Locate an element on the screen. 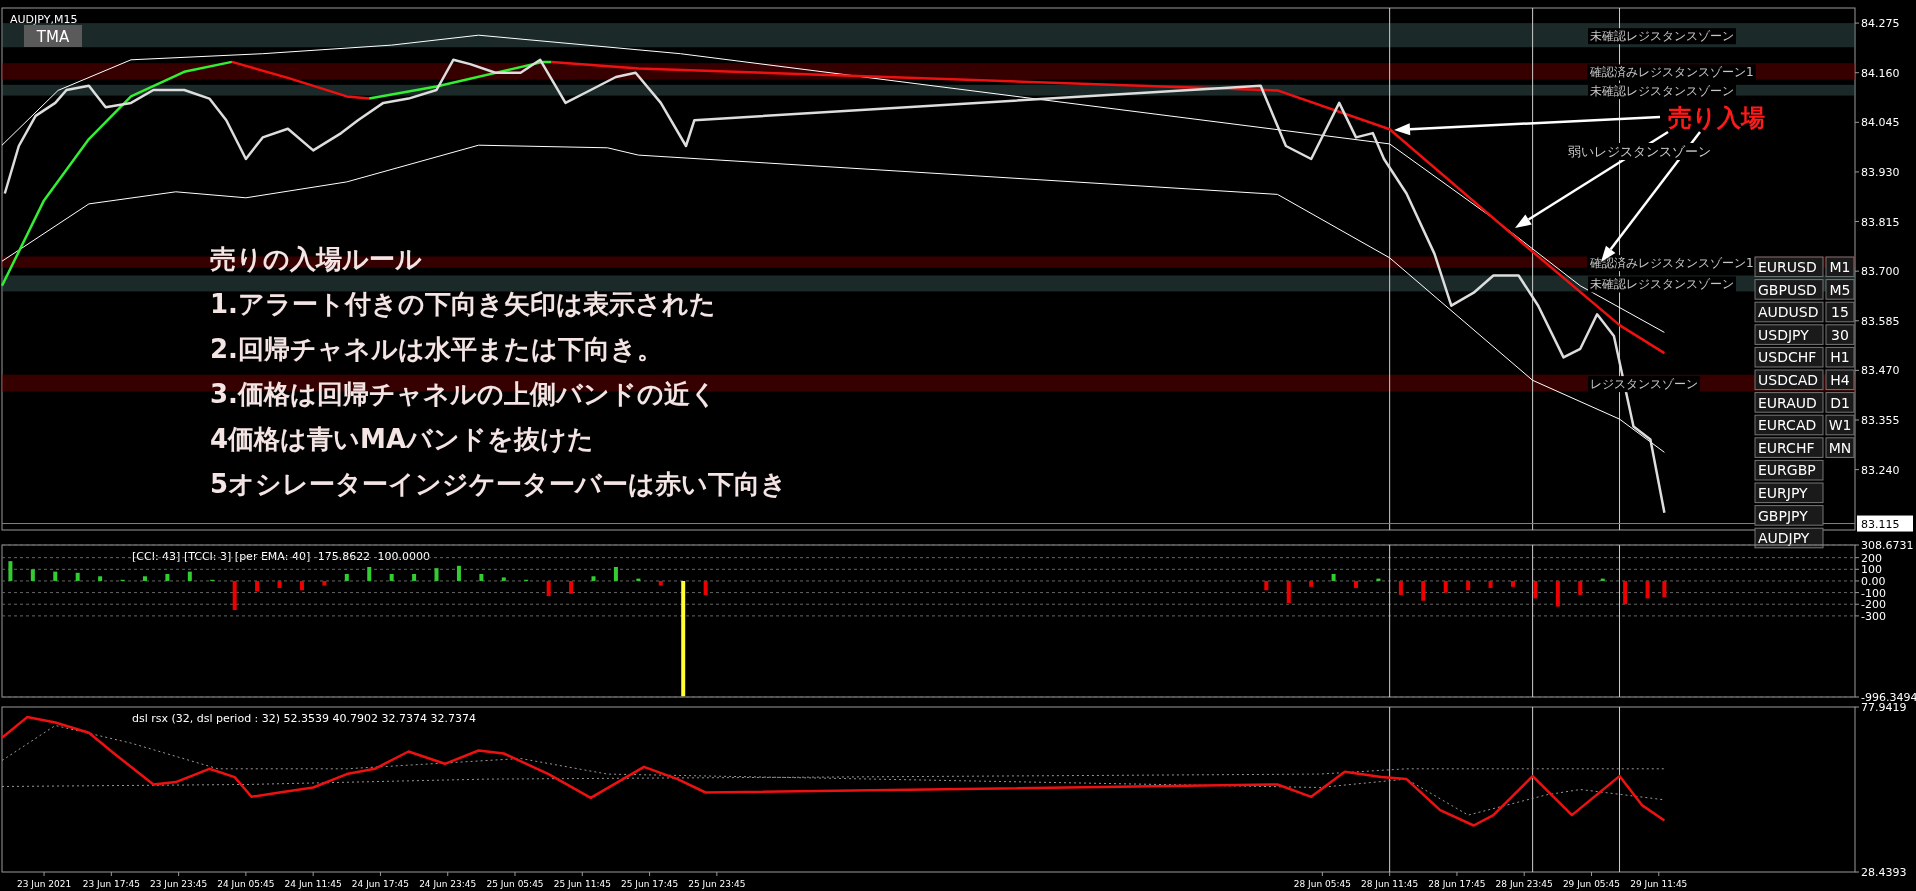 The width and height of the screenshot is (1916, 891). annotation: H4 is located at coordinates (1840, 380).